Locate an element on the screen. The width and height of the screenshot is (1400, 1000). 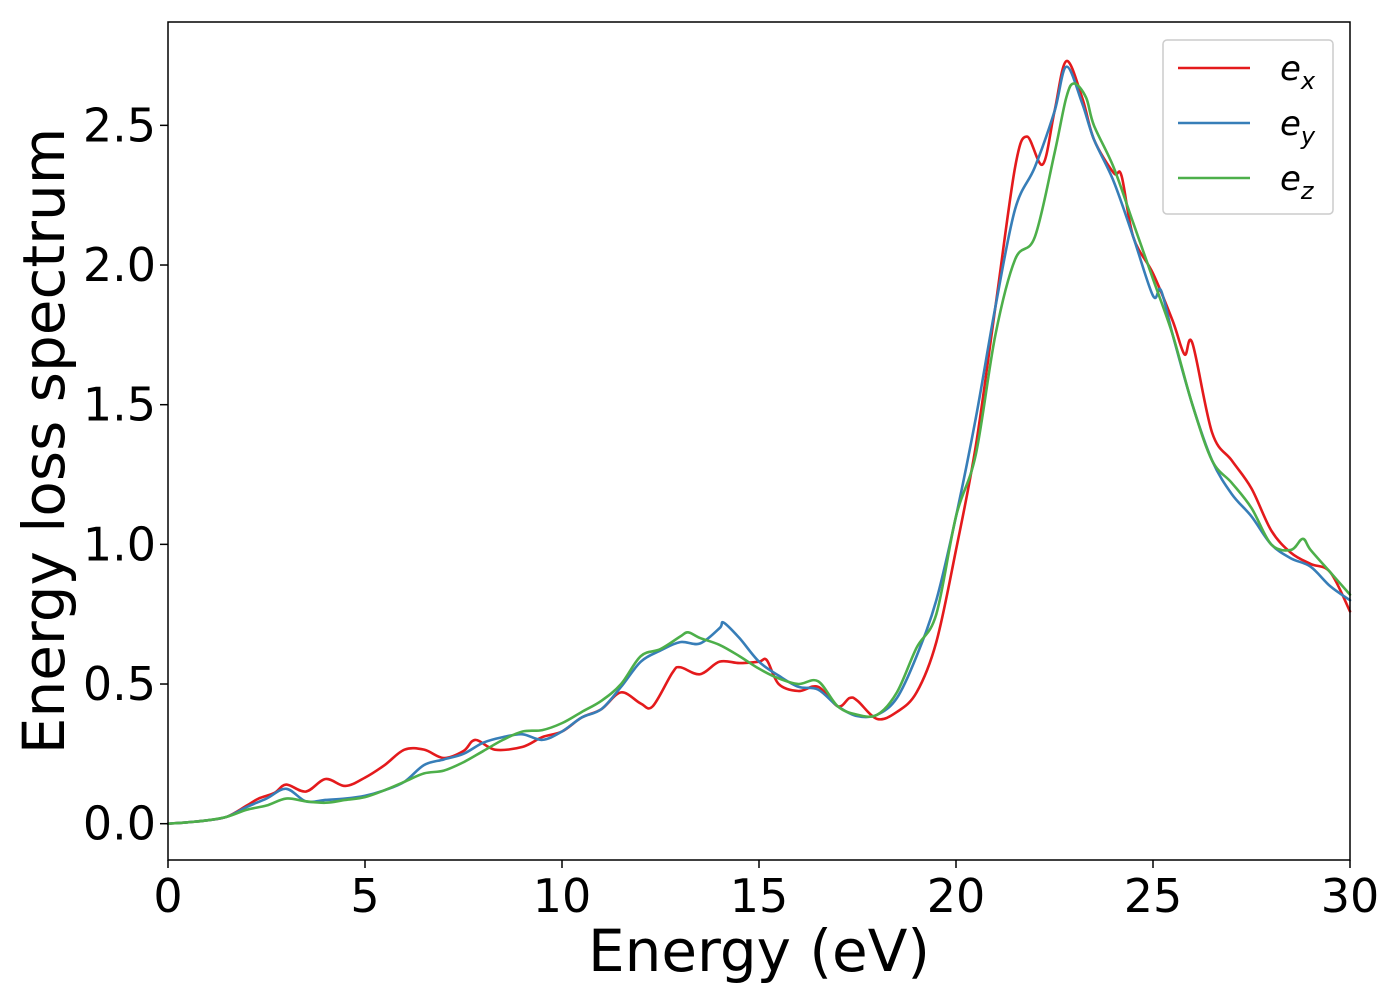
x-tick-label: 15 is located at coordinates (759, 896).